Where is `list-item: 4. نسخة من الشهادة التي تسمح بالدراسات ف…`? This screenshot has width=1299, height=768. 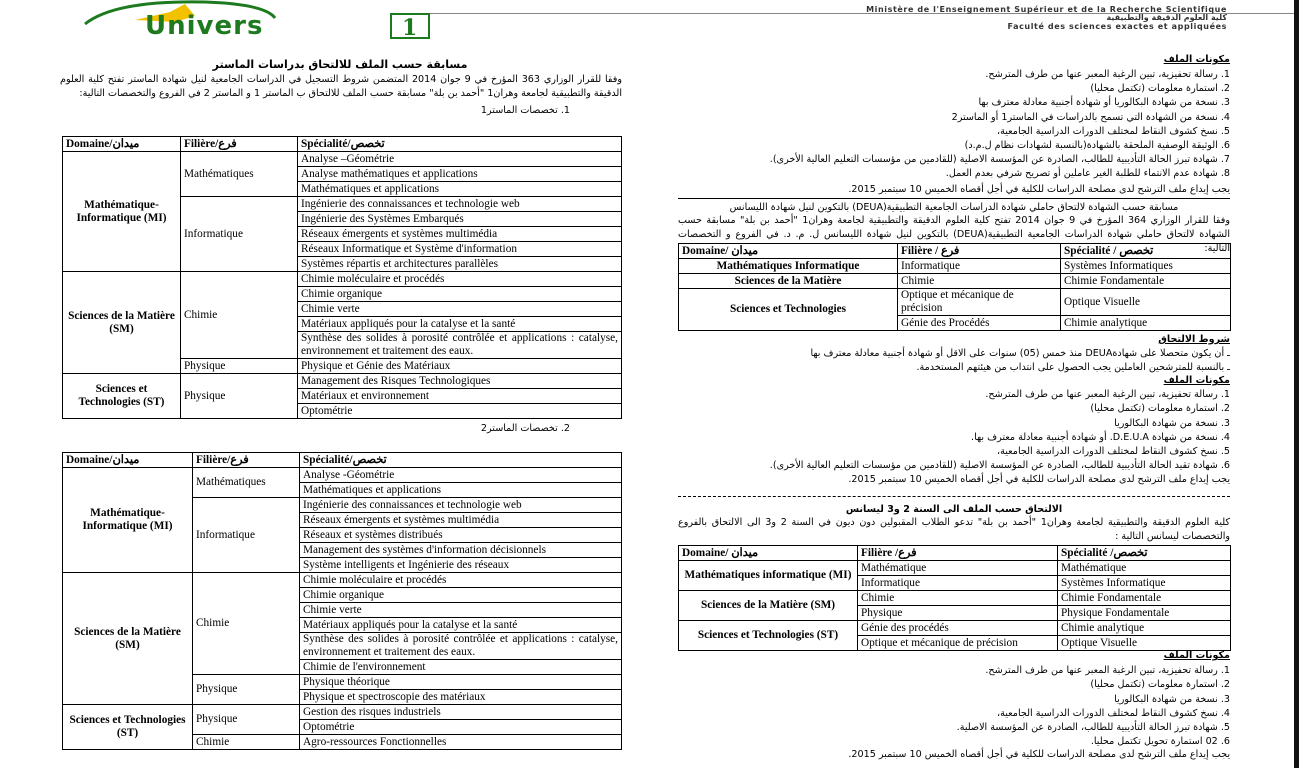
list-item: 4. نسخة من الشهادة التي تسمح بالدراسات ف… is located at coordinates (1090, 117).